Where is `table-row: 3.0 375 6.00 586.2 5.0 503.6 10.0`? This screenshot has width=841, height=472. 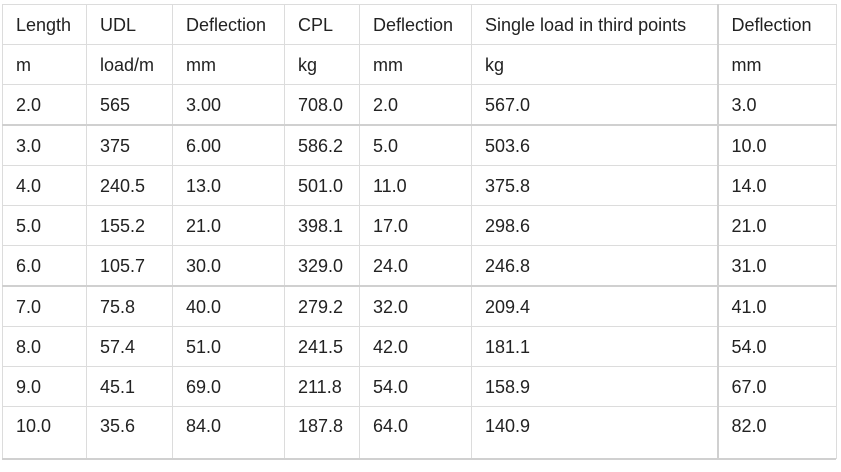 table-row: 3.0 375 6.00 586.2 5.0 503.6 10.0 is located at coordinates (419, 145).